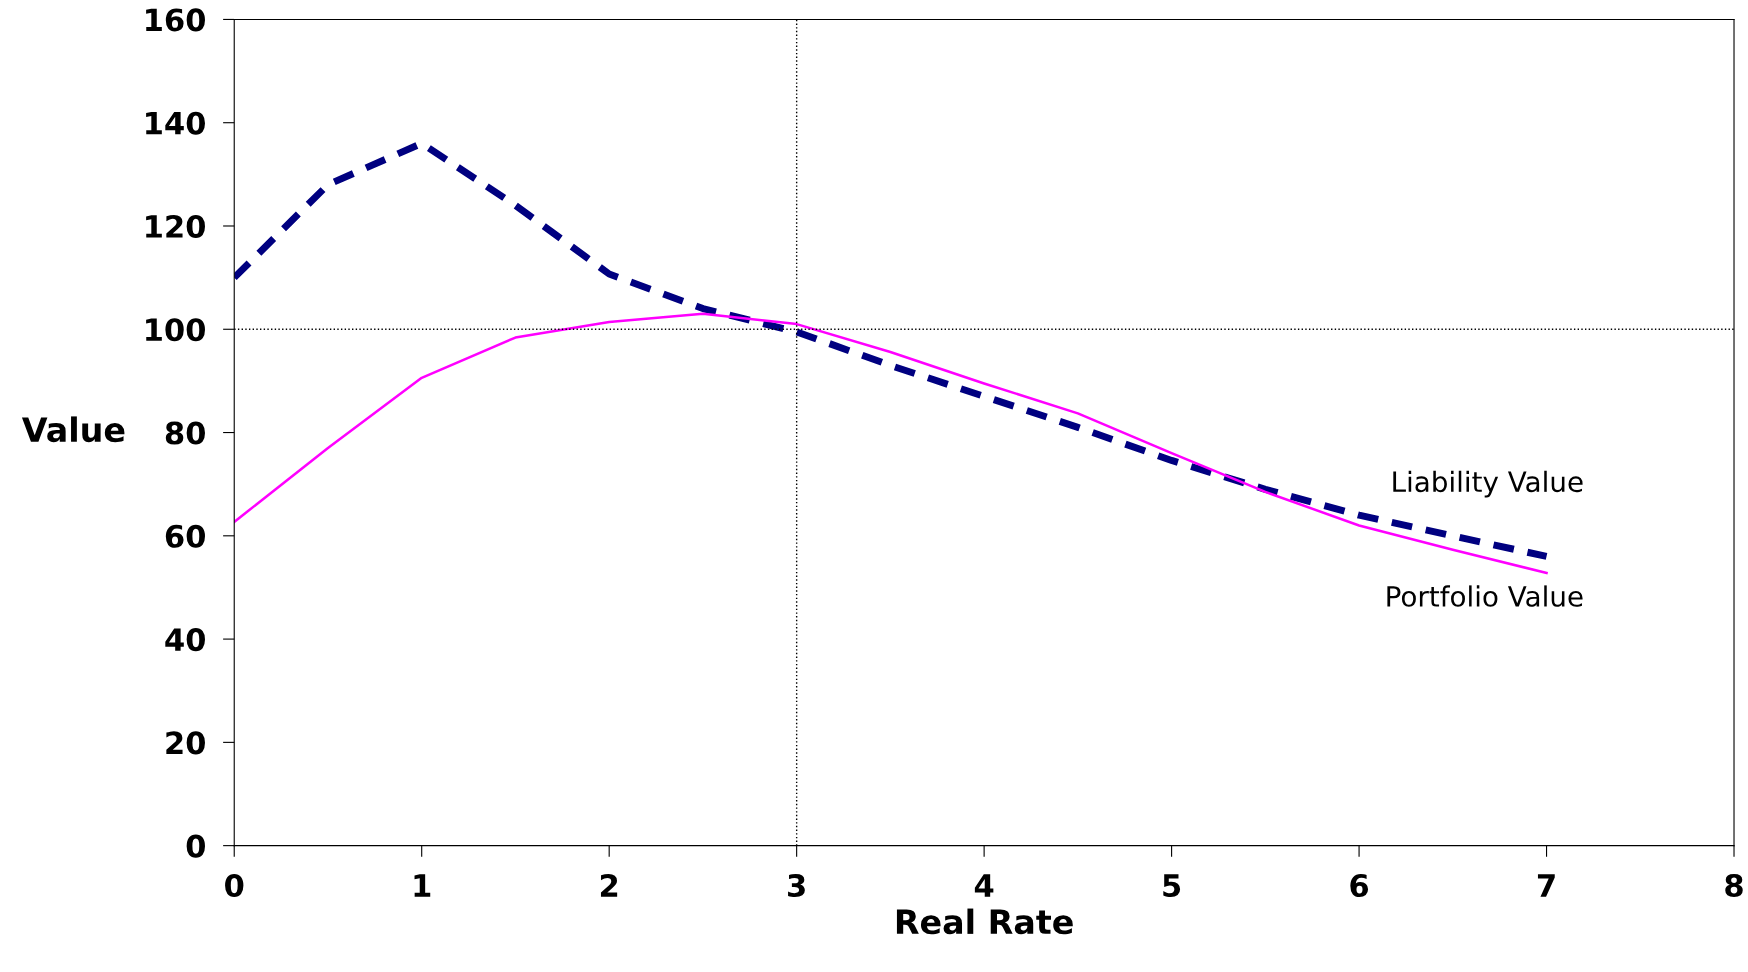 The width and height of the screenshot is (1748, 972). Describe the element at coordinates (1485, 596) in the screenshot. I see `series-label: Portfolio Value` at that location.